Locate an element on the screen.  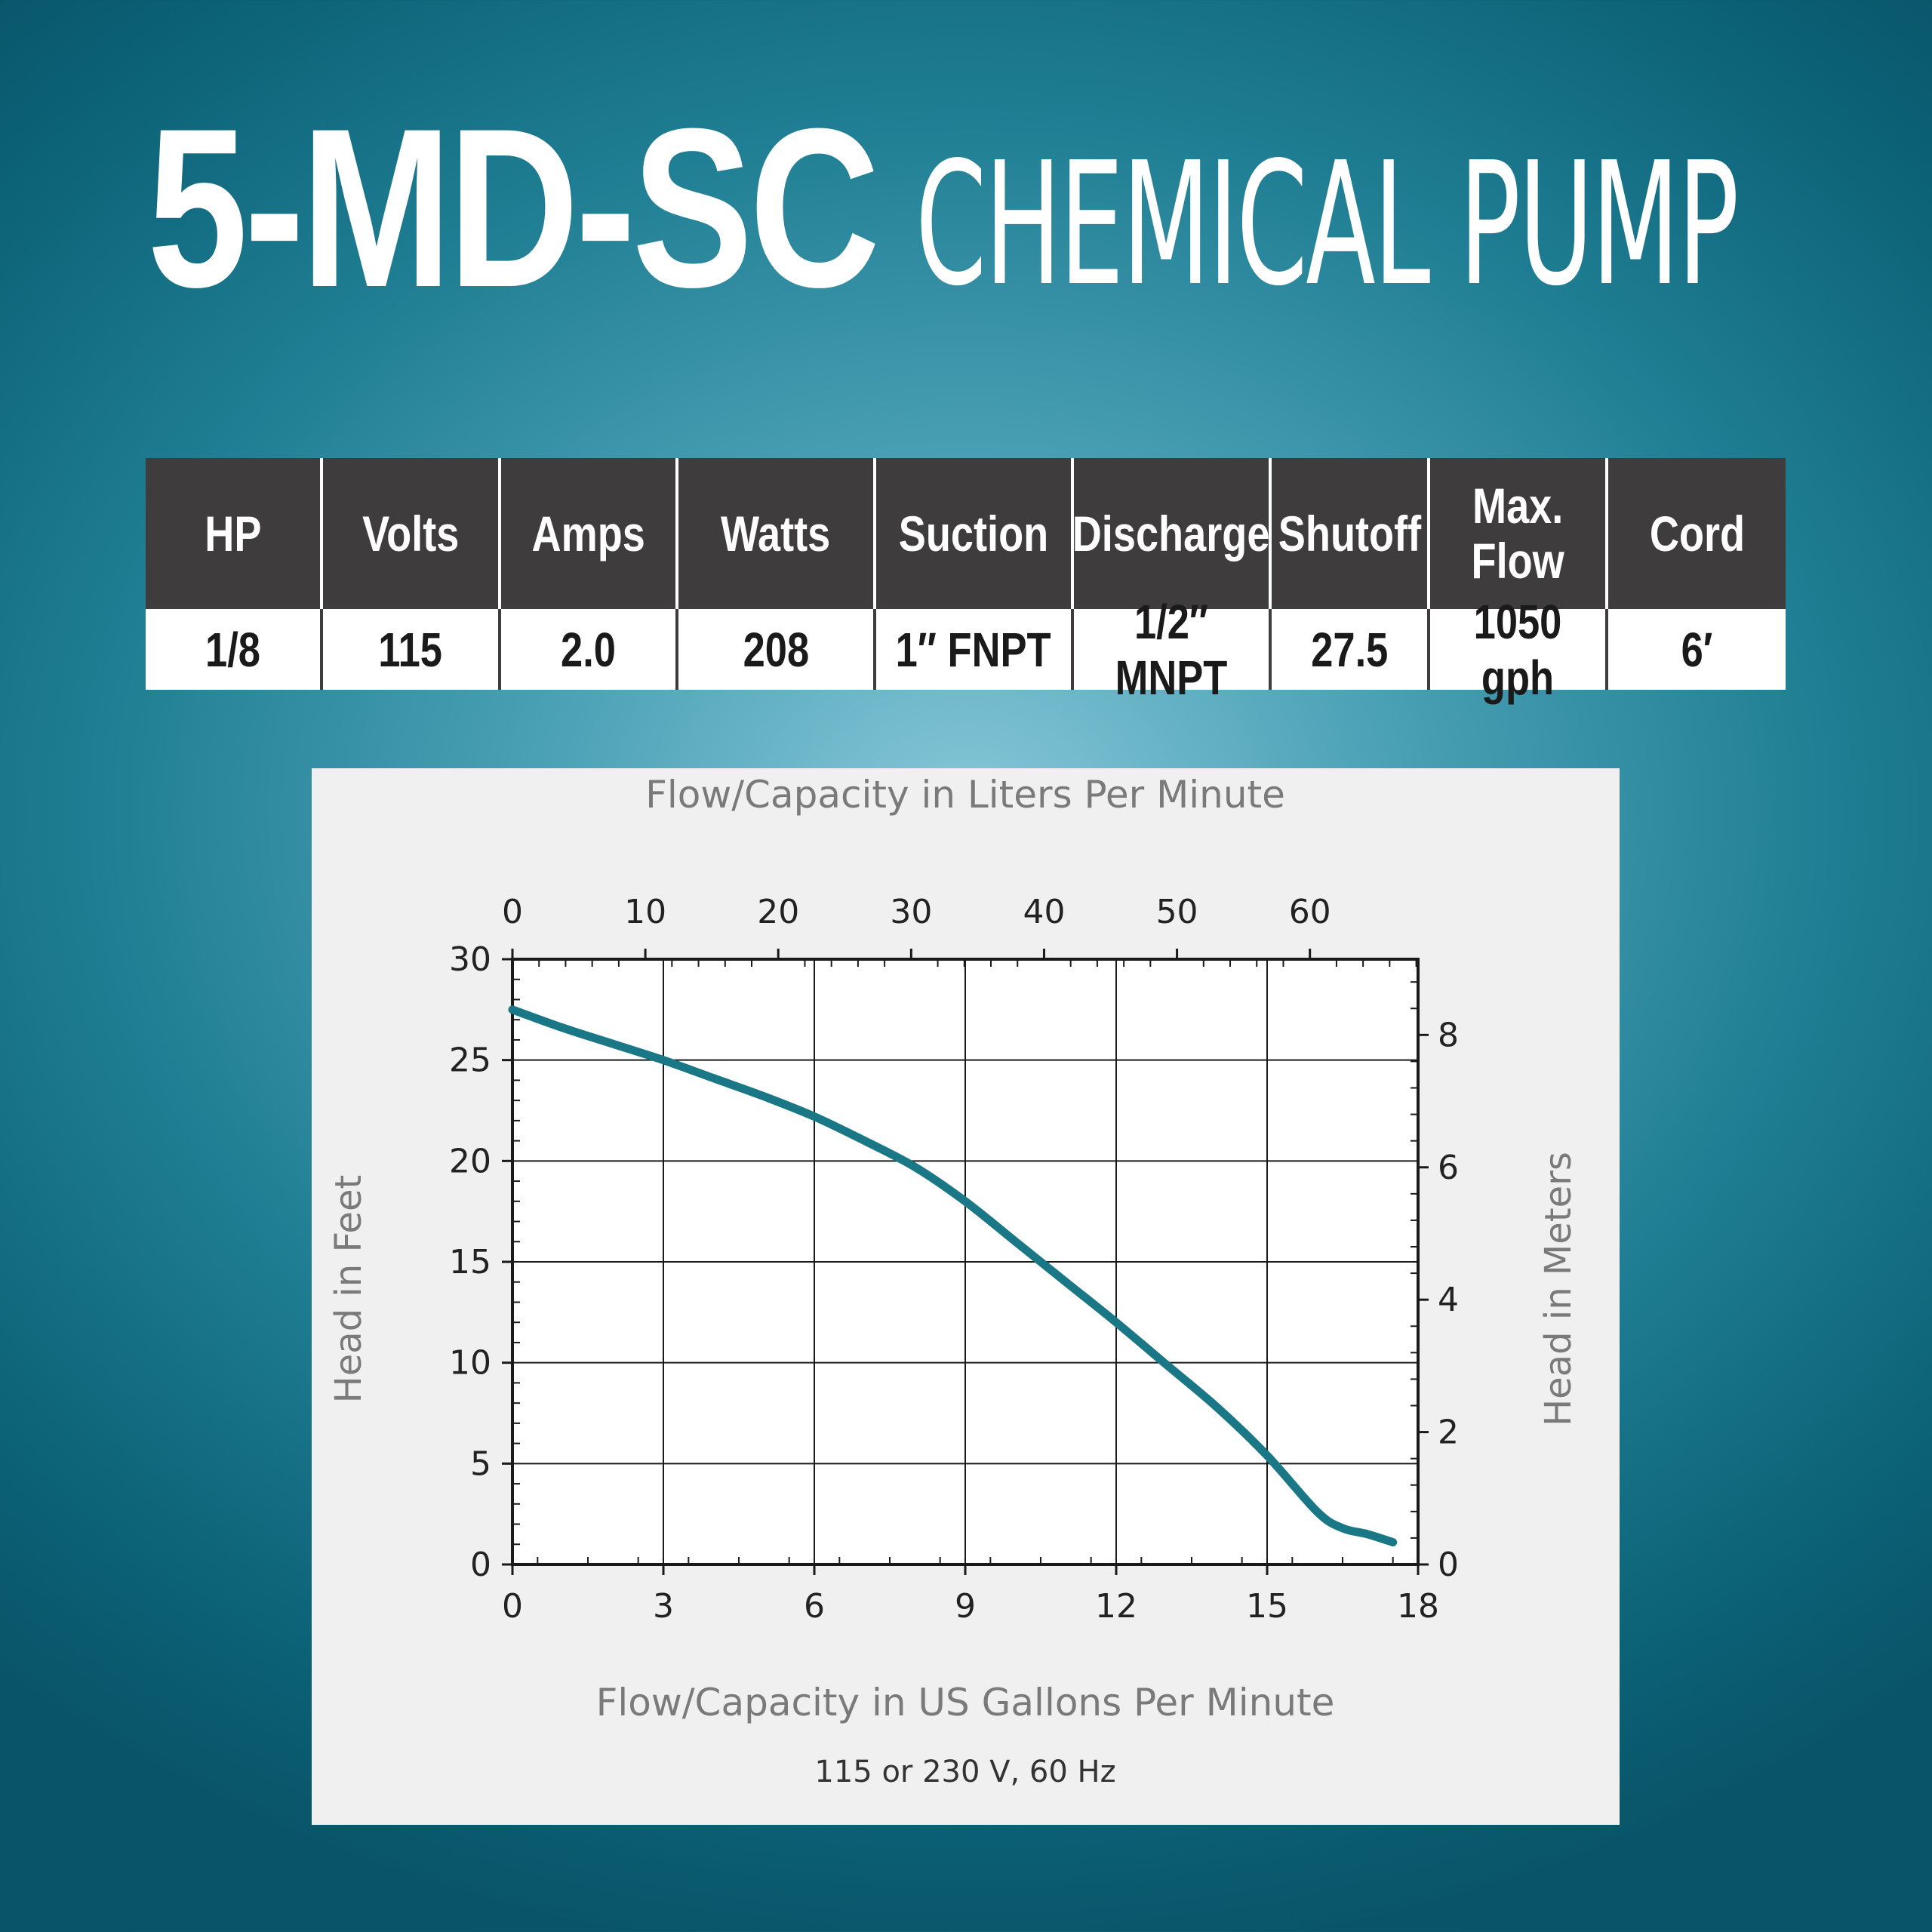
specs-value-cell: 6′ is located at coordinates (1697, 649).